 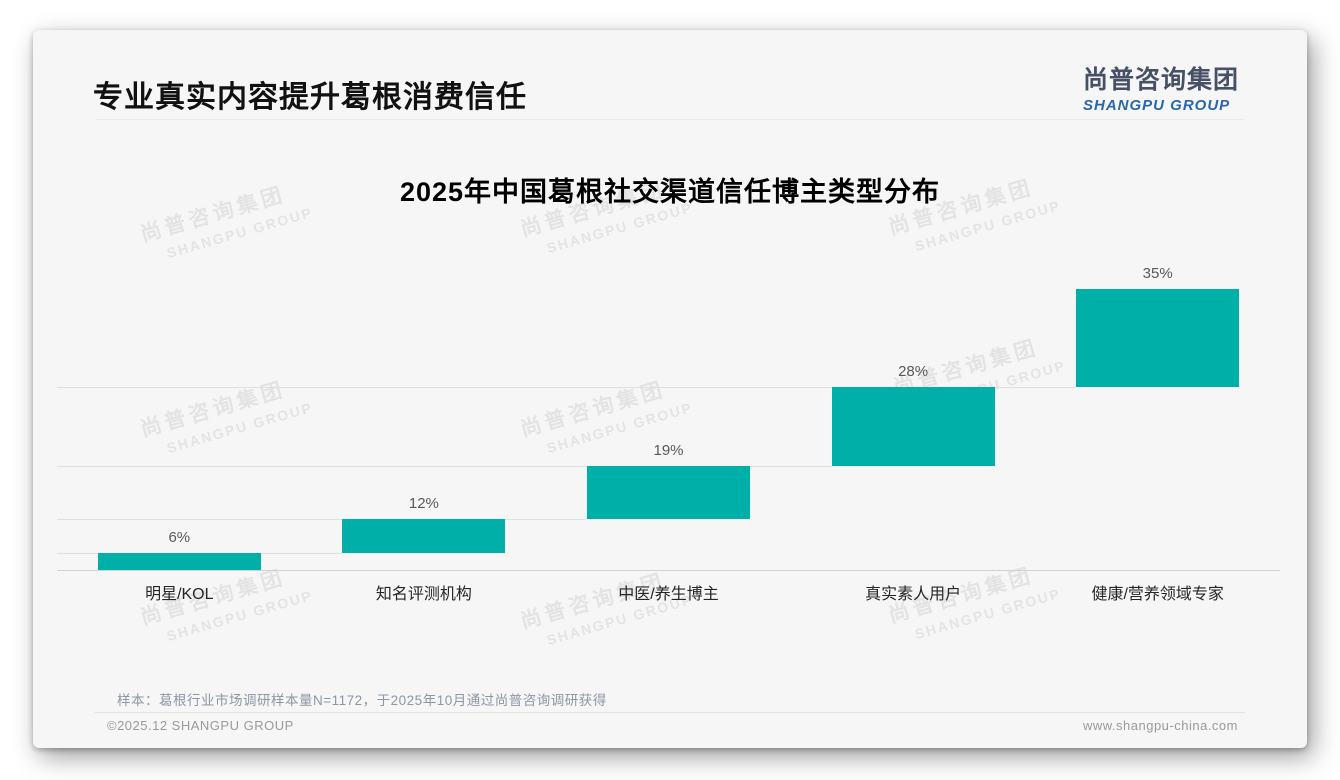 I want to click on bar-明星/KOL, so click(x=179, y=561).